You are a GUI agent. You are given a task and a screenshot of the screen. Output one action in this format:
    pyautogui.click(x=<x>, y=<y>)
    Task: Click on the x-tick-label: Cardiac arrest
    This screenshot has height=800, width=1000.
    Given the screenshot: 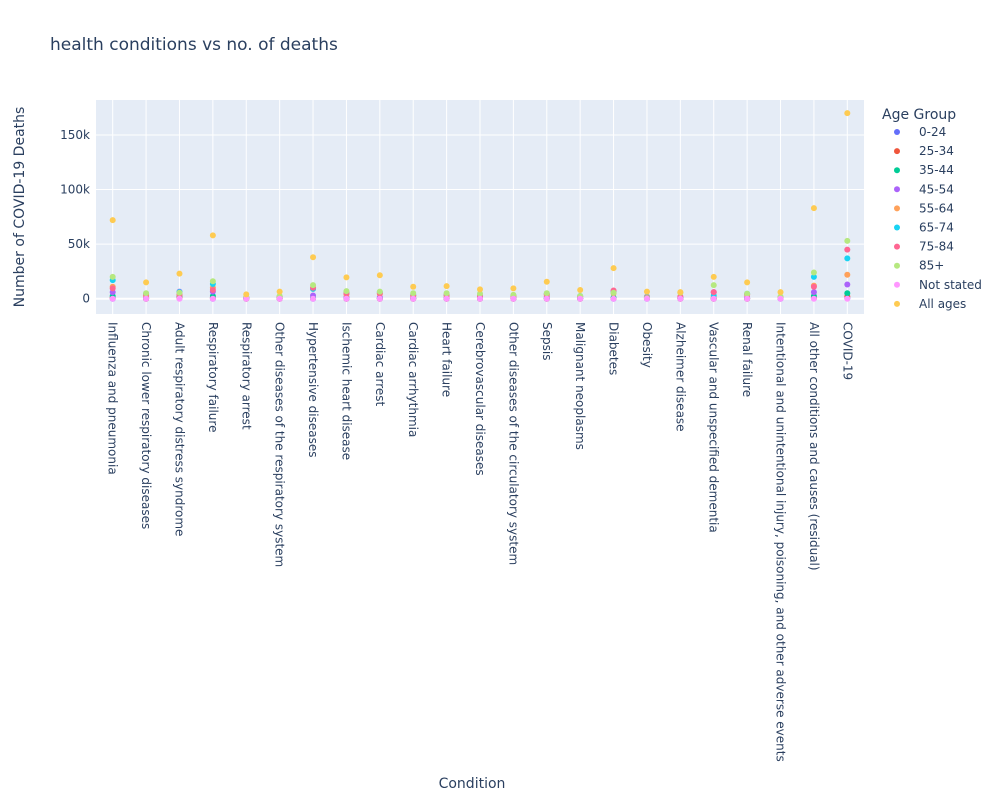 What is the action you would take?
    pyautogui.click(x=380, y=364)
    